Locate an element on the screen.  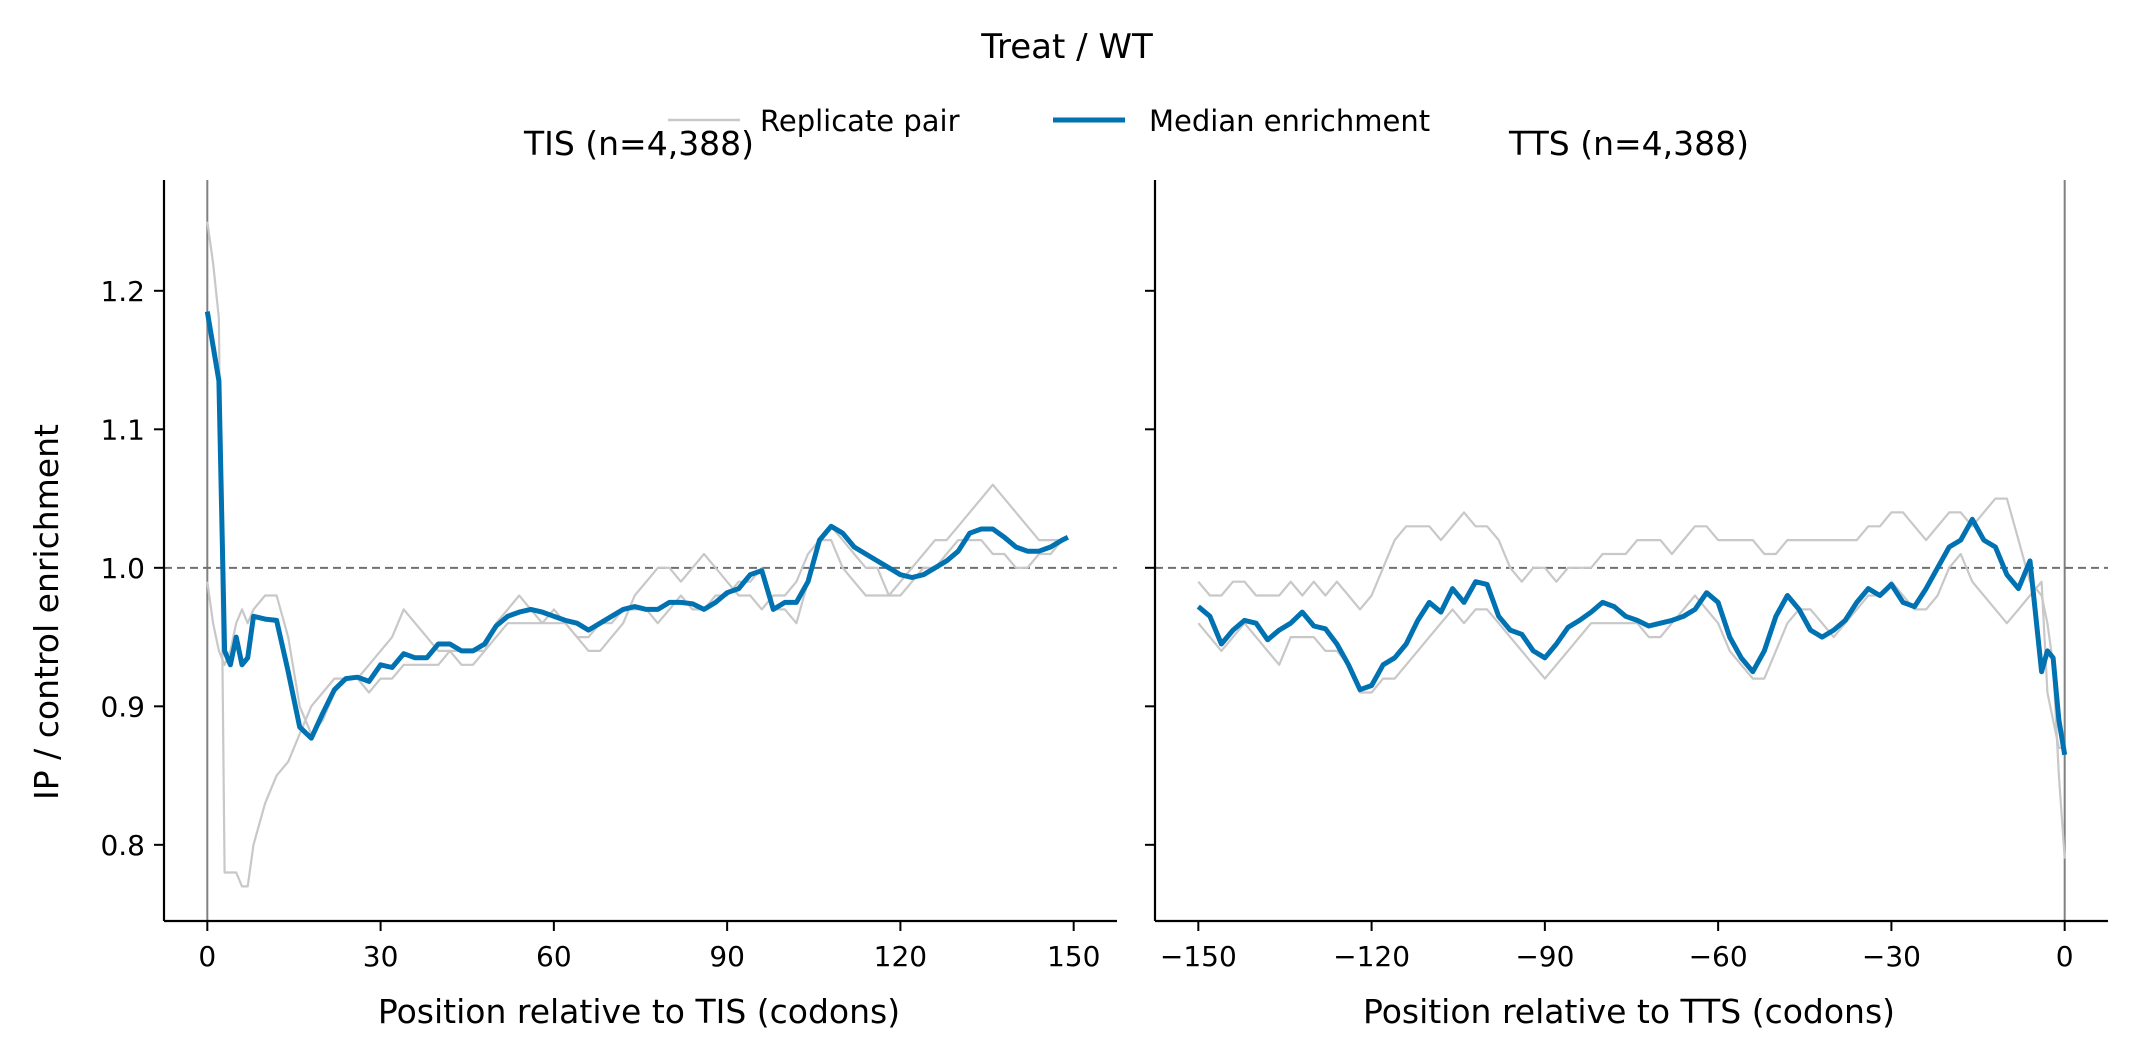
x-tick-label: −30 is located at coordinates (1891, 956).